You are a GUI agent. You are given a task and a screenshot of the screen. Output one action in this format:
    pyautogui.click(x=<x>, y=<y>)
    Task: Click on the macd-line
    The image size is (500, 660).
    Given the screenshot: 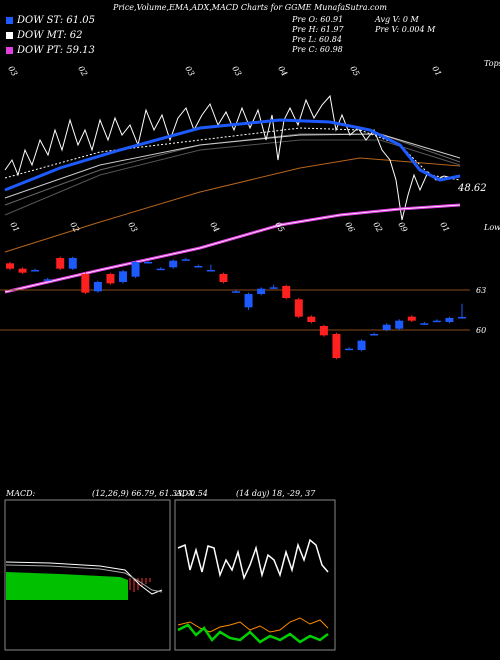 What is the action you would take?
    pyautogui.click(x=84, y=578)
    